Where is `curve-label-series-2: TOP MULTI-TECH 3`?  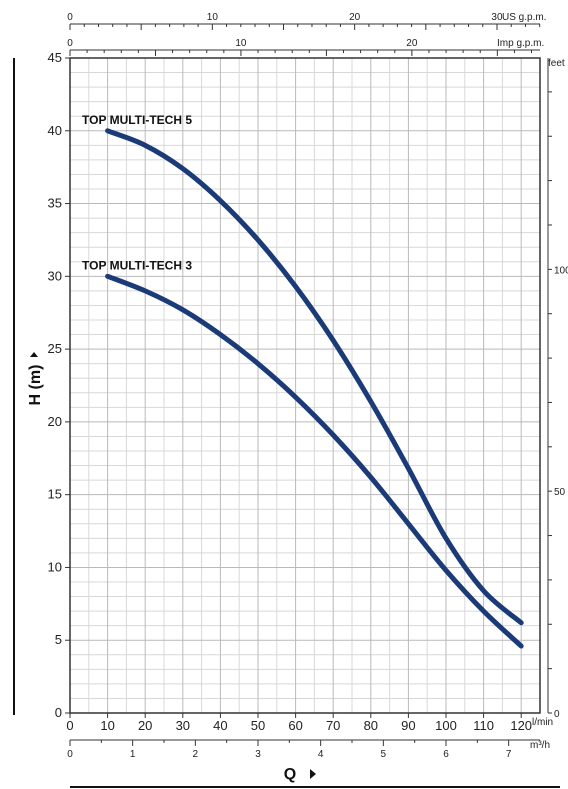
curve-label-series-2: TOP MULTI-TECH 3 is located at coordinates (137, 265).